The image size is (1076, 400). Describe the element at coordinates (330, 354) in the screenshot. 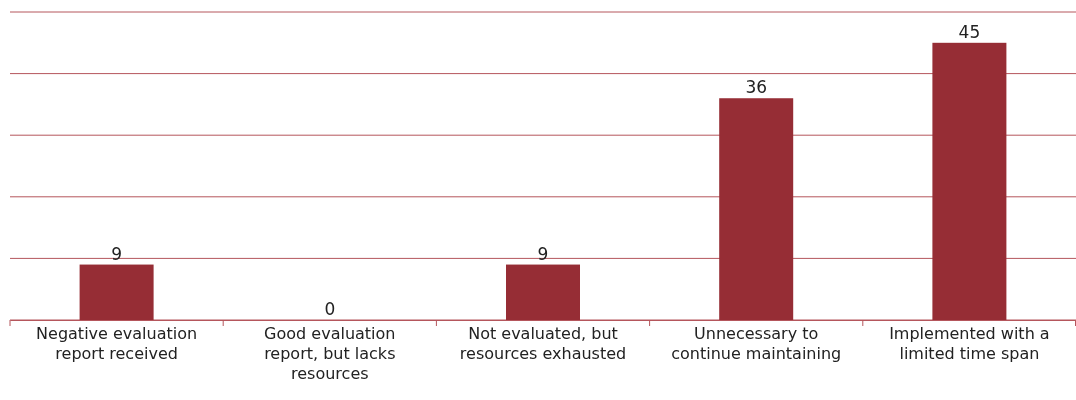

I see `x-tick-label: Good evaluation report, but lacks resources` at that location.